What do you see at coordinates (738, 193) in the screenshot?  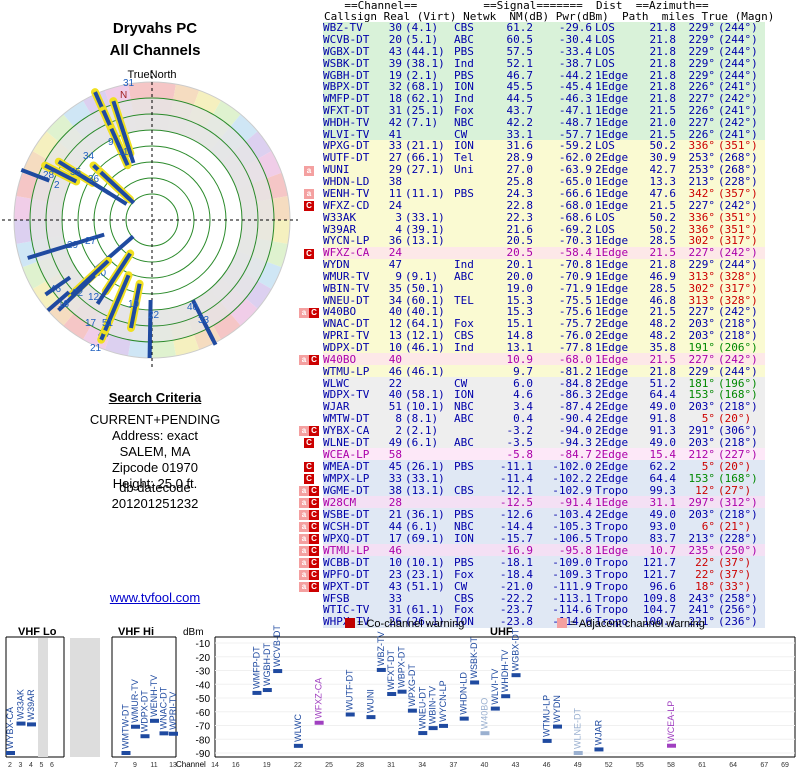 I see `cell-mag: (357°)` at bounding box center [738, 193].